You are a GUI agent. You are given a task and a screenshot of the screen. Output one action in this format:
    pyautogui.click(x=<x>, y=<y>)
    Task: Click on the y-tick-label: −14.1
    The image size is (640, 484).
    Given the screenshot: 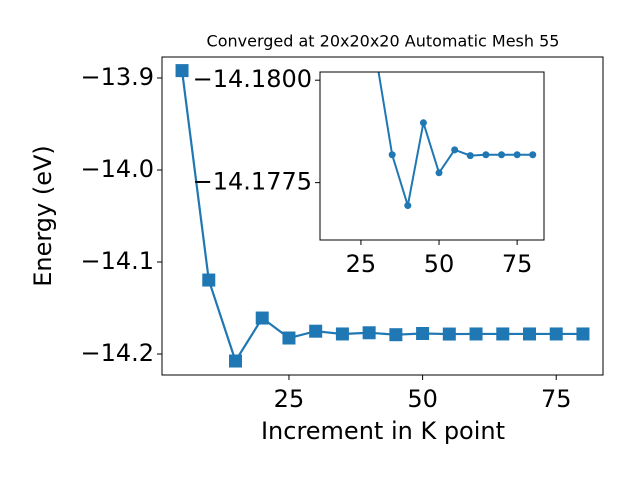 What is the action you would take?
    pyautogui.click(x=117, y=261)
    